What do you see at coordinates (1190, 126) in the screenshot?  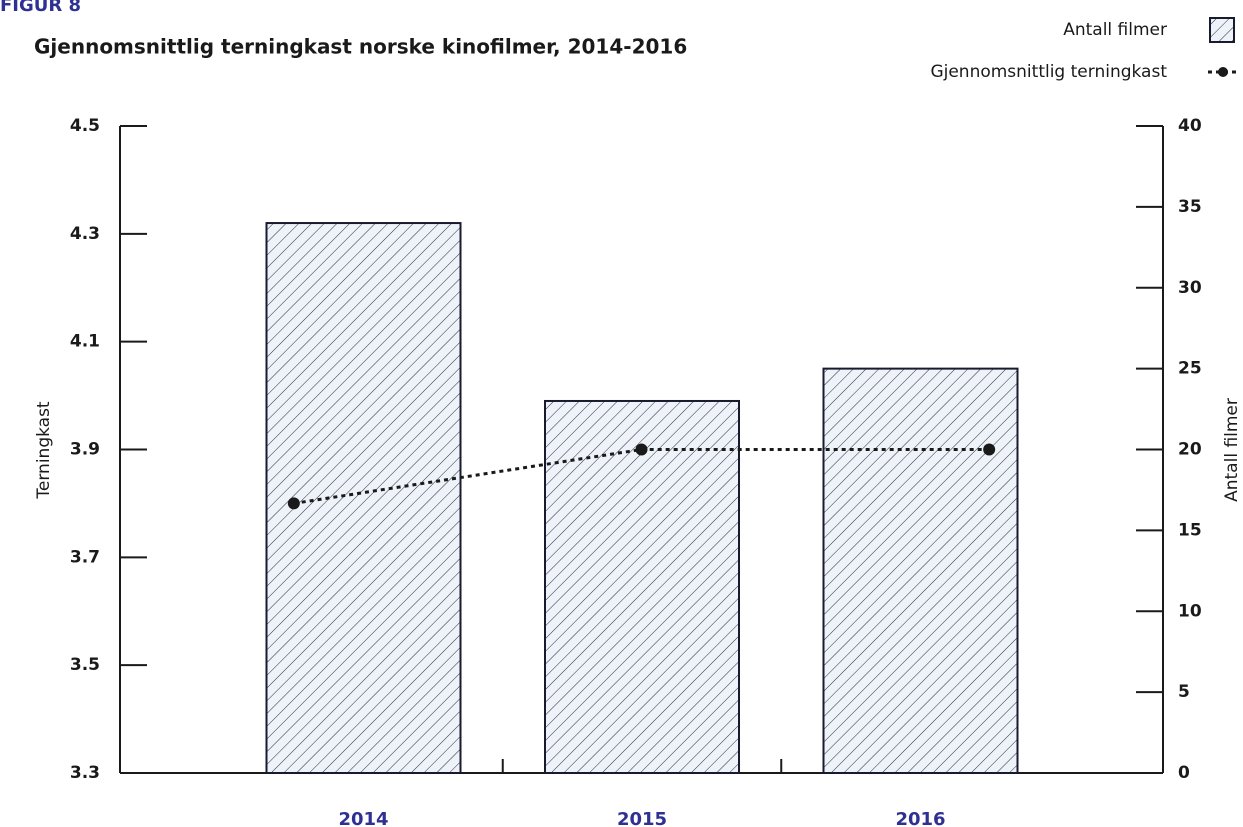 I see `y2-tick-label: 40` at bounding box center [1190, 126].